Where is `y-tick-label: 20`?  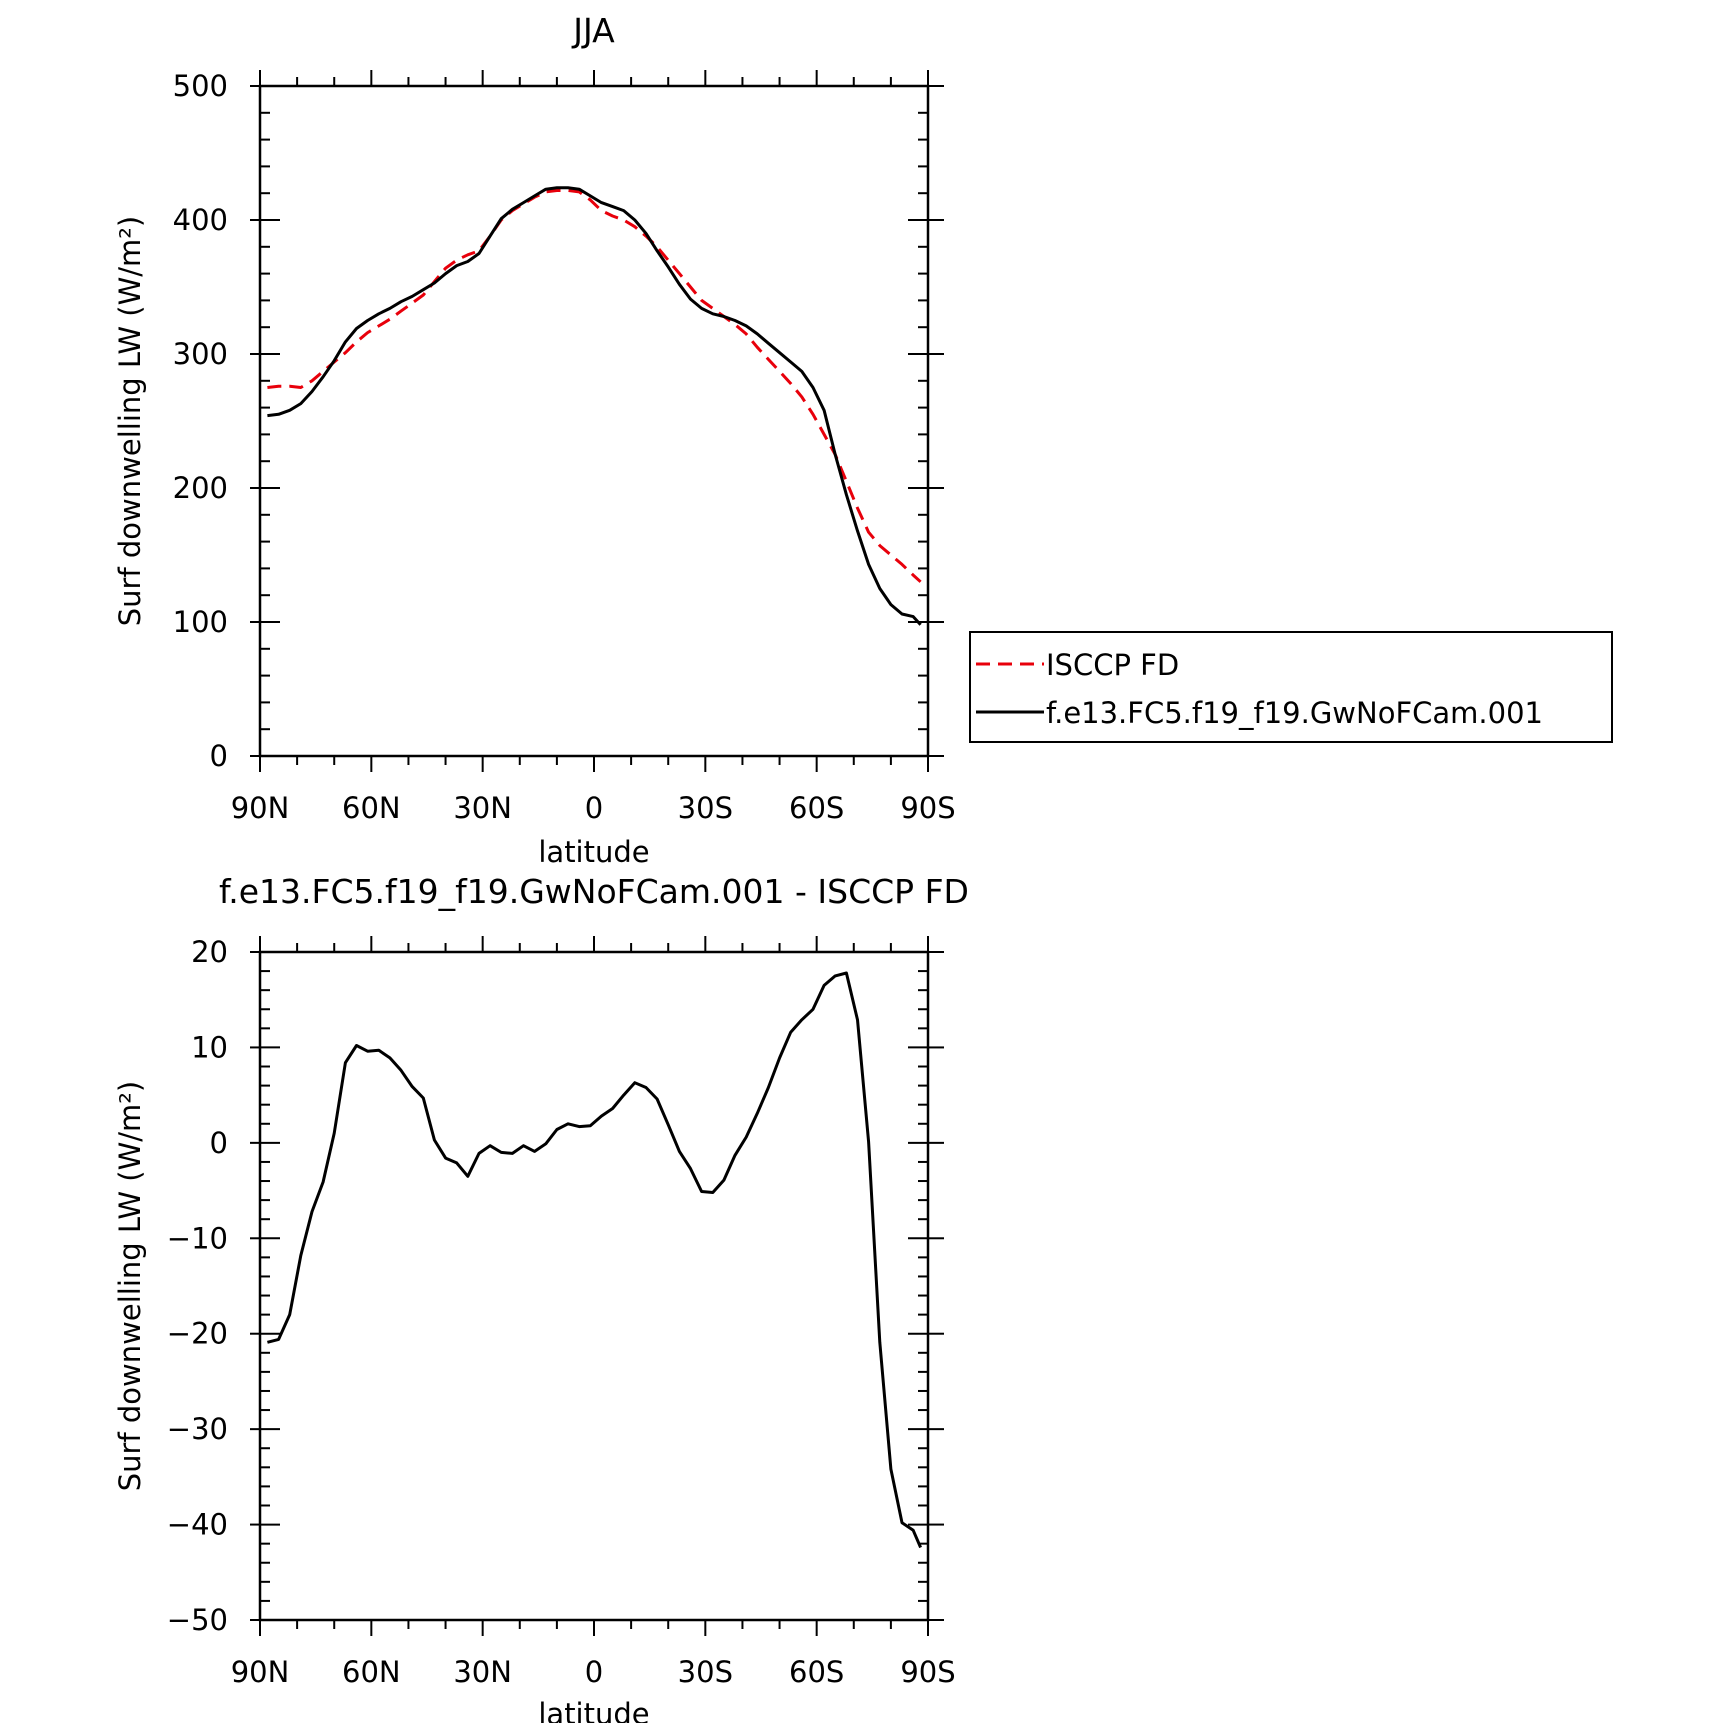 y-tick-label: 20 is located at coordinates (209, 952).